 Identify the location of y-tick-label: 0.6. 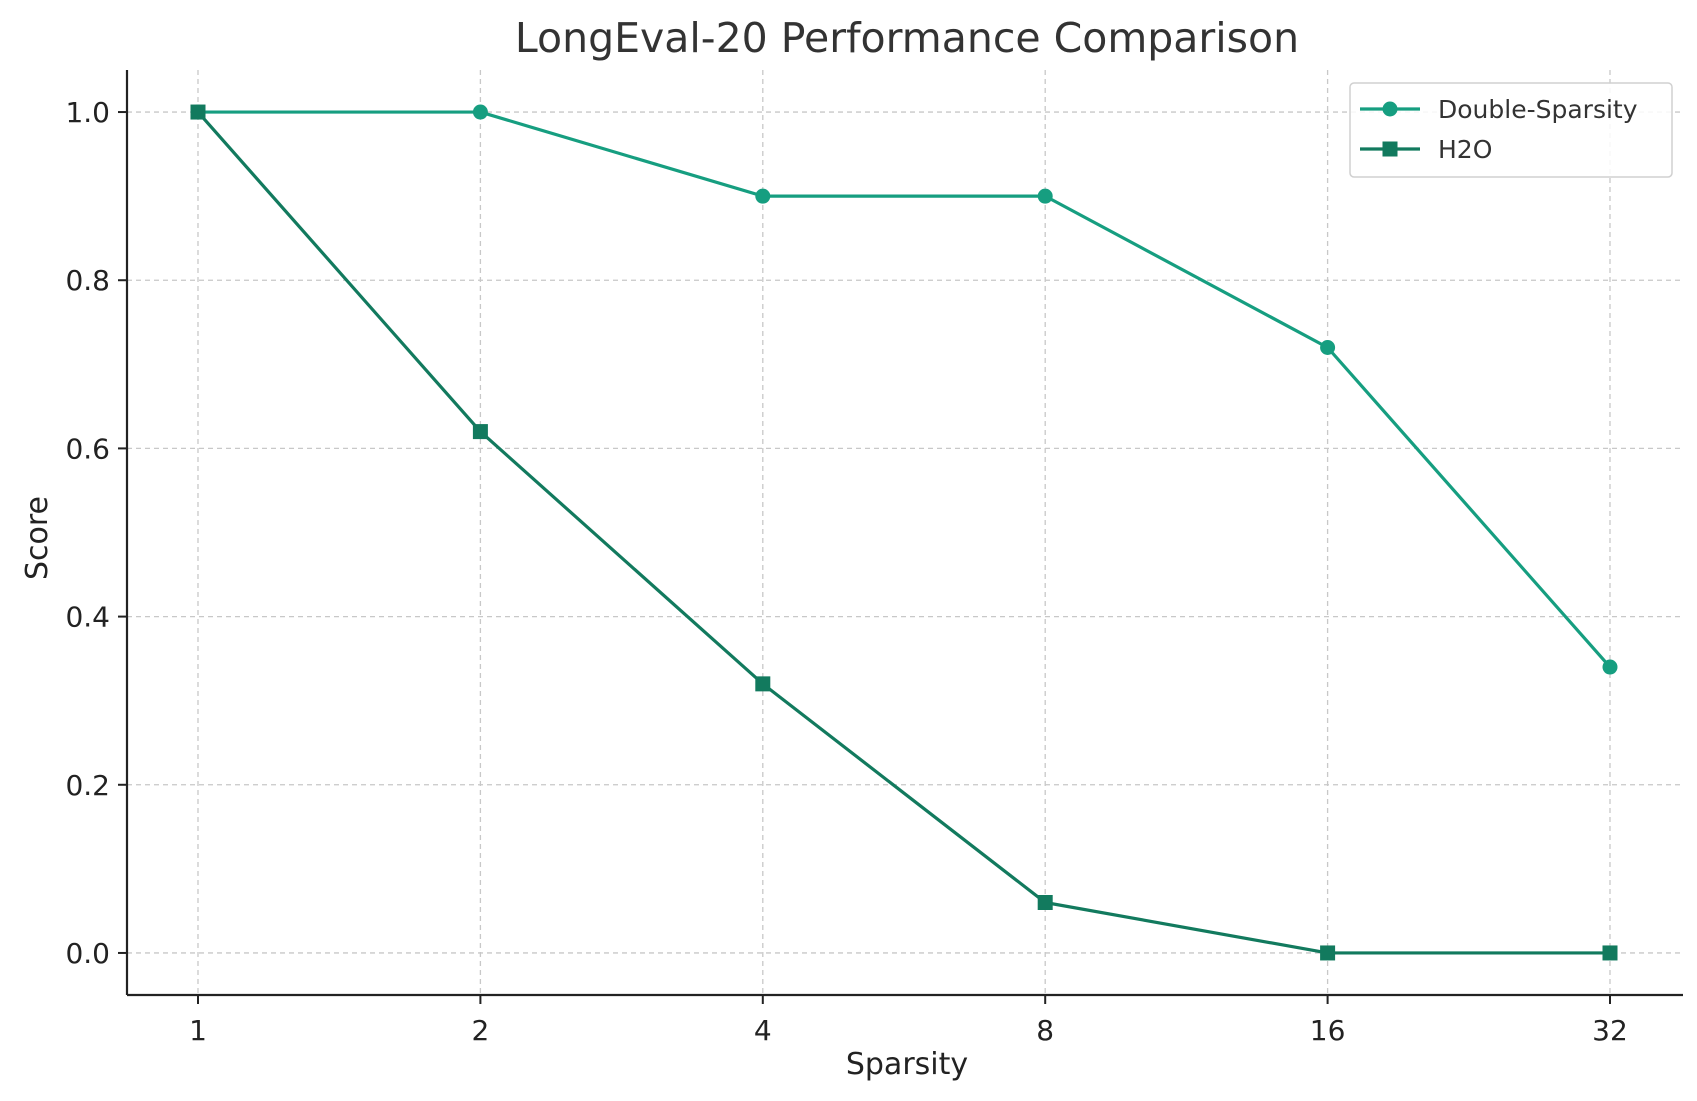
(87, 448).